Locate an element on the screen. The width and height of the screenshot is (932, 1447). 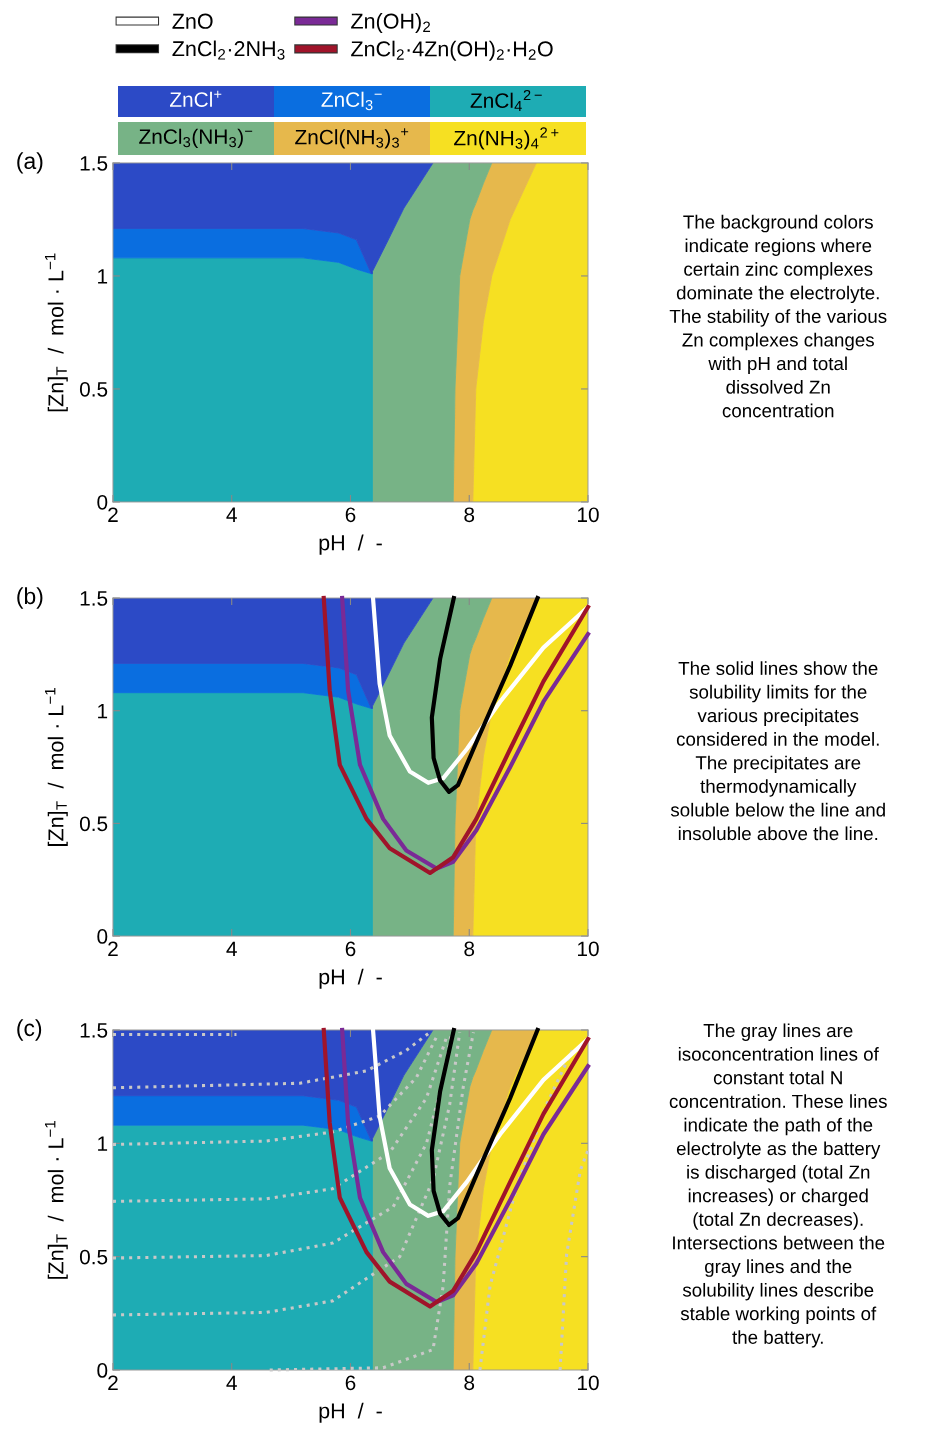
text: ZnCl$_{3}$(NH$_{3}$)$^{−}$ is located at coordinates (196, 138).